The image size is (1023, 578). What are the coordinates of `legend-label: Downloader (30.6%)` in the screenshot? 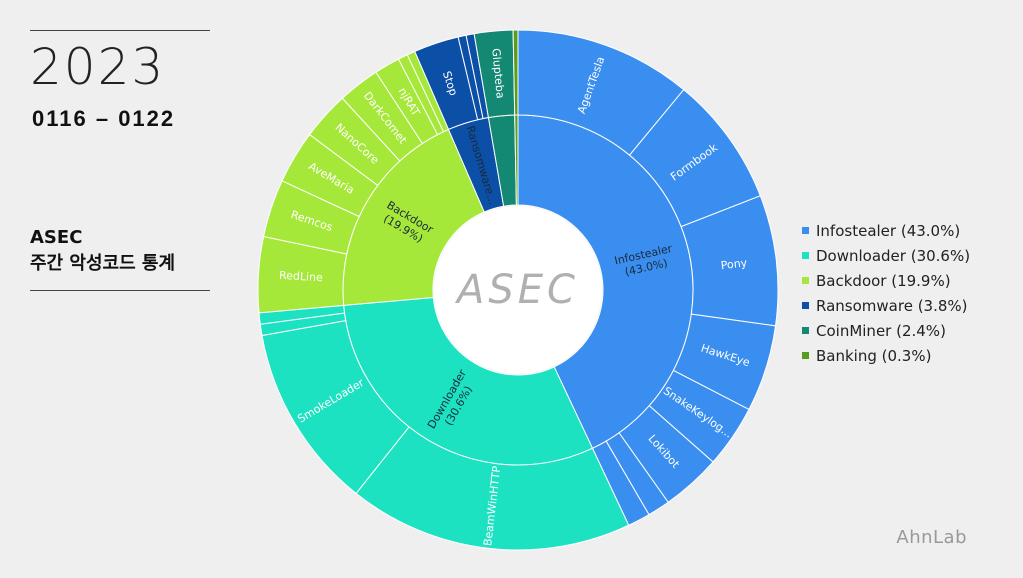 It's located at (893, 255).